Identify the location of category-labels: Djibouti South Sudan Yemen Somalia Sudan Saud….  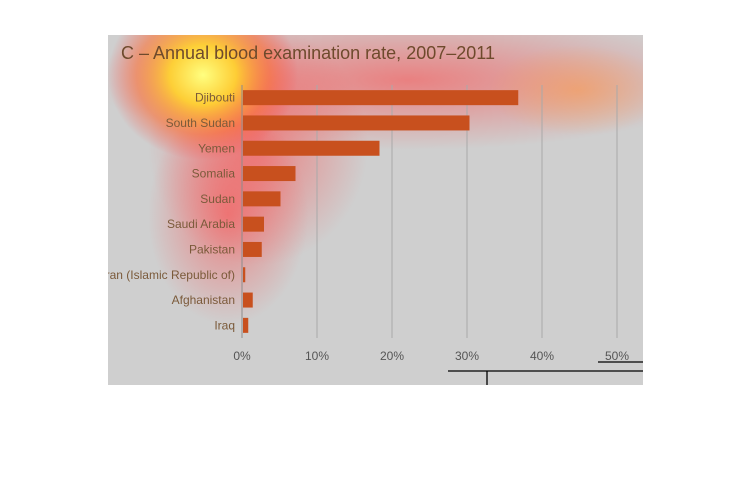
(171, 212).